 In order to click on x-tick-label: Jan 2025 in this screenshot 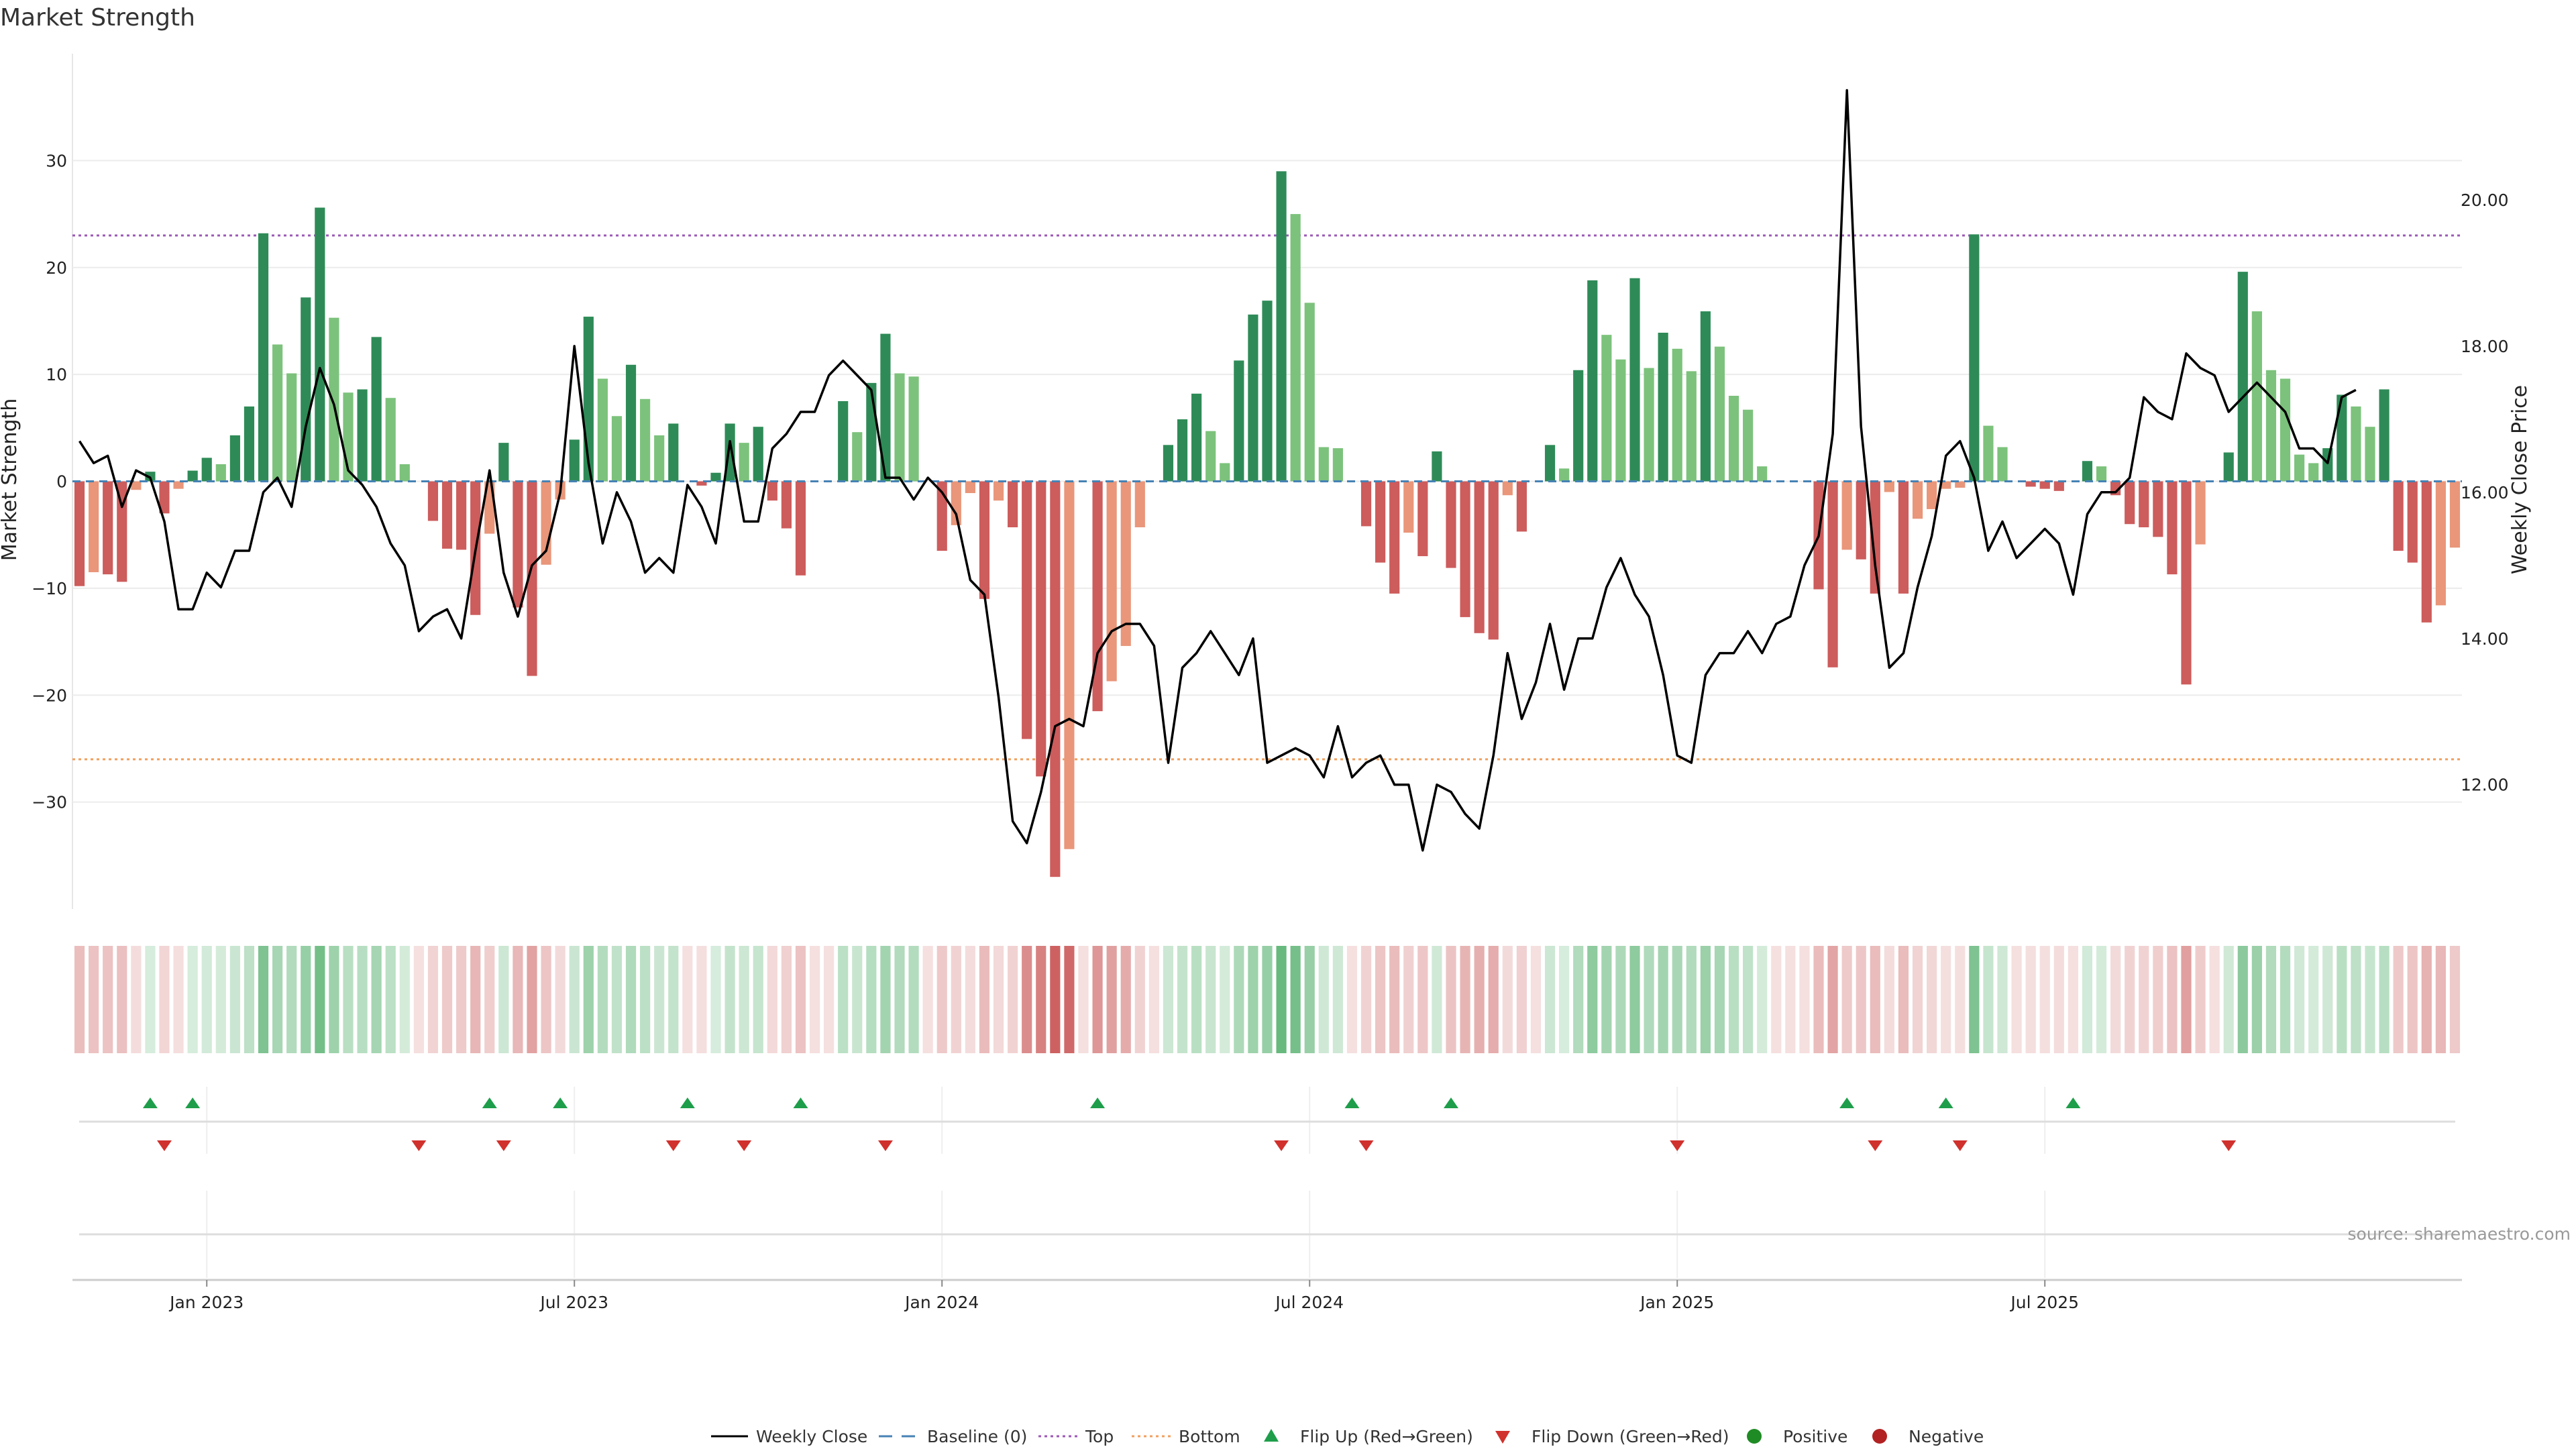, I will do `click(1676, 1302)`.